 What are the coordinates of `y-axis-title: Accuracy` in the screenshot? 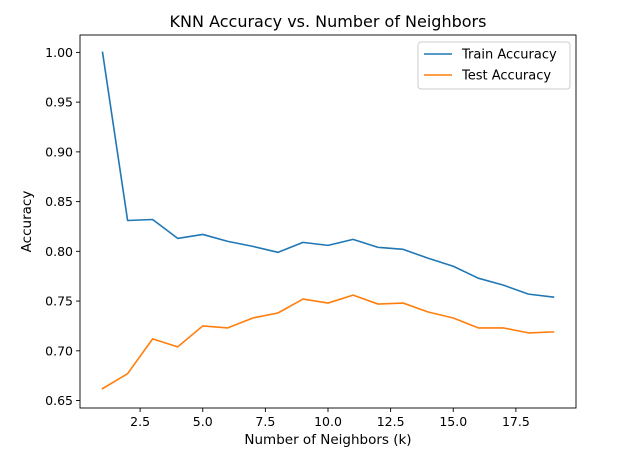 It's located at (27, 222).